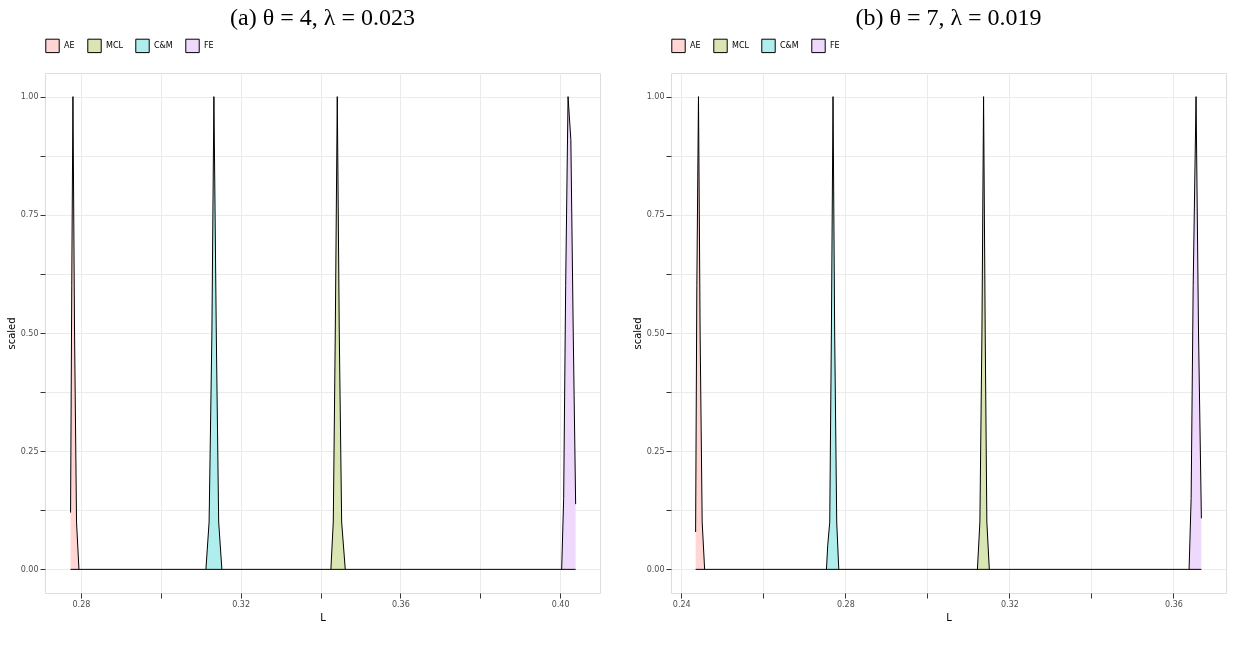  What do you see at coordinates (948, 17) in the screenshot?
I see `chart-title: (b) θ = 7, λ = 0.019` at bounding box center [948, 17].